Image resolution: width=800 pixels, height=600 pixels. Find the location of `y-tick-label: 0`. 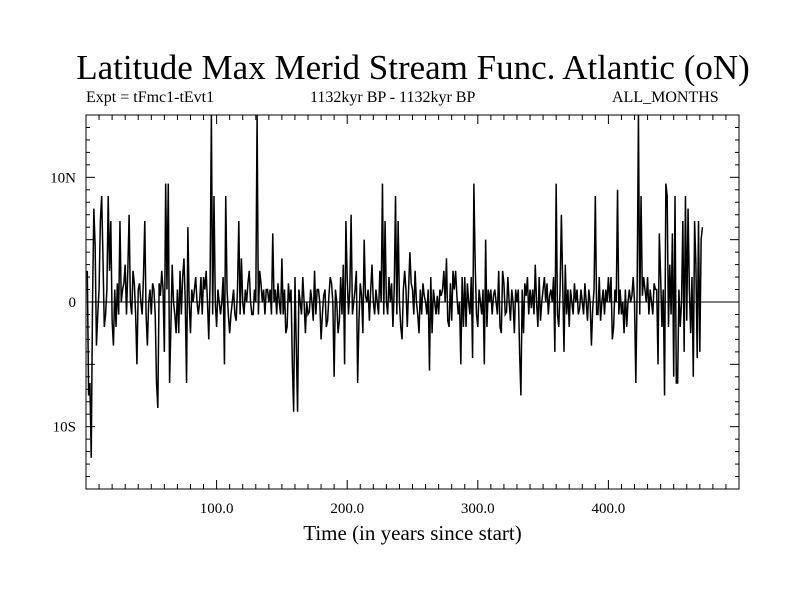

y-tick-label: 0 is located at coordinates (73, 303).